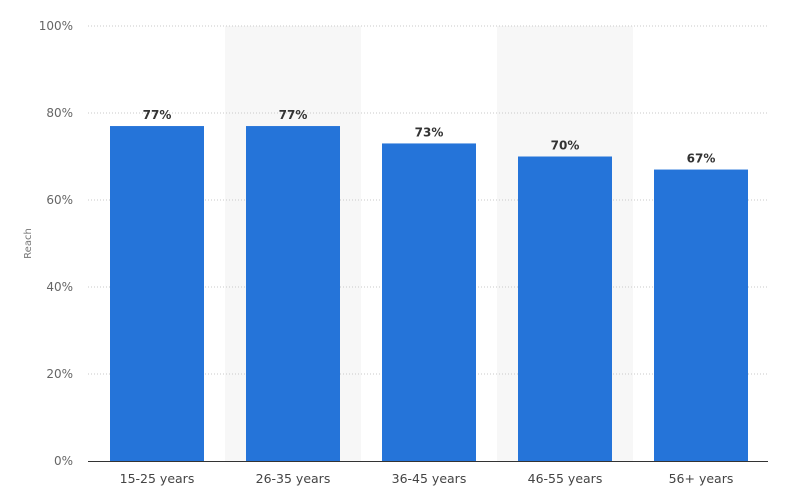 This screenshot has height=500, width=800. Describe the element at coordinates (429, 478) in the screenshot. I see `x-tick-label: 36-45 years` at that location.